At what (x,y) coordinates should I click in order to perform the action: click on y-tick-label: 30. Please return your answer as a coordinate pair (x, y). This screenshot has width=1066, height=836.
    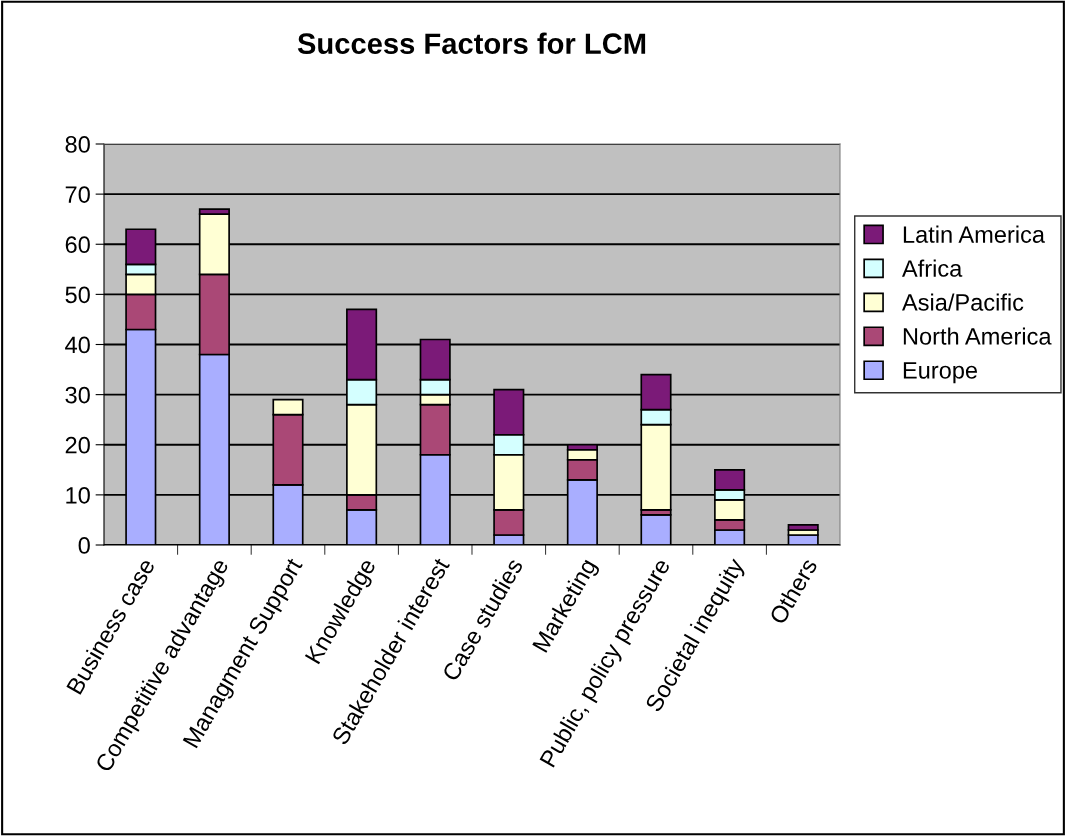
    Looking at the image, I should click on (77, 395).